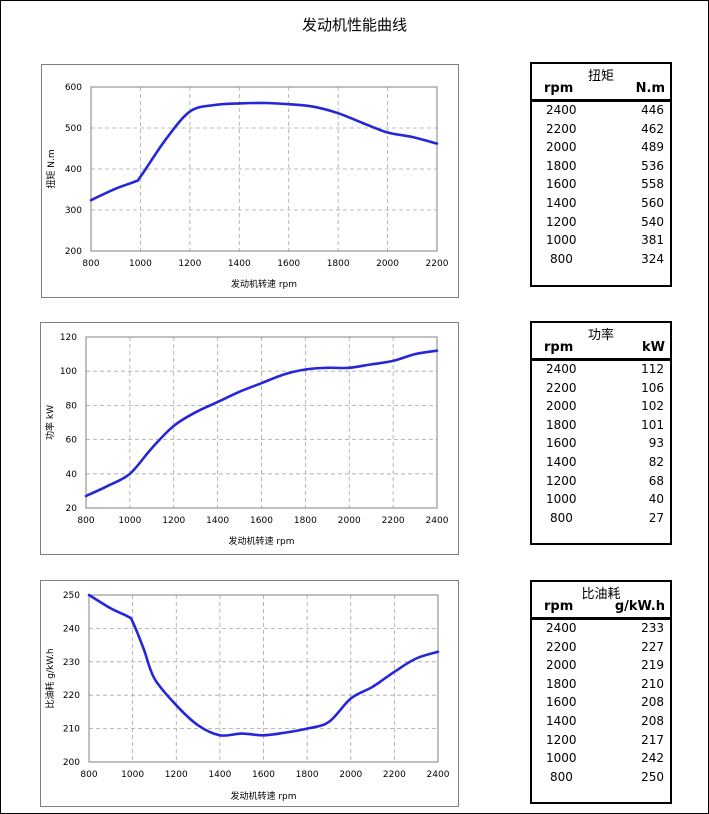  Describe the element at coordinates (601, 112) in the screenshot. I see `table-row: 2400 446` at that location.